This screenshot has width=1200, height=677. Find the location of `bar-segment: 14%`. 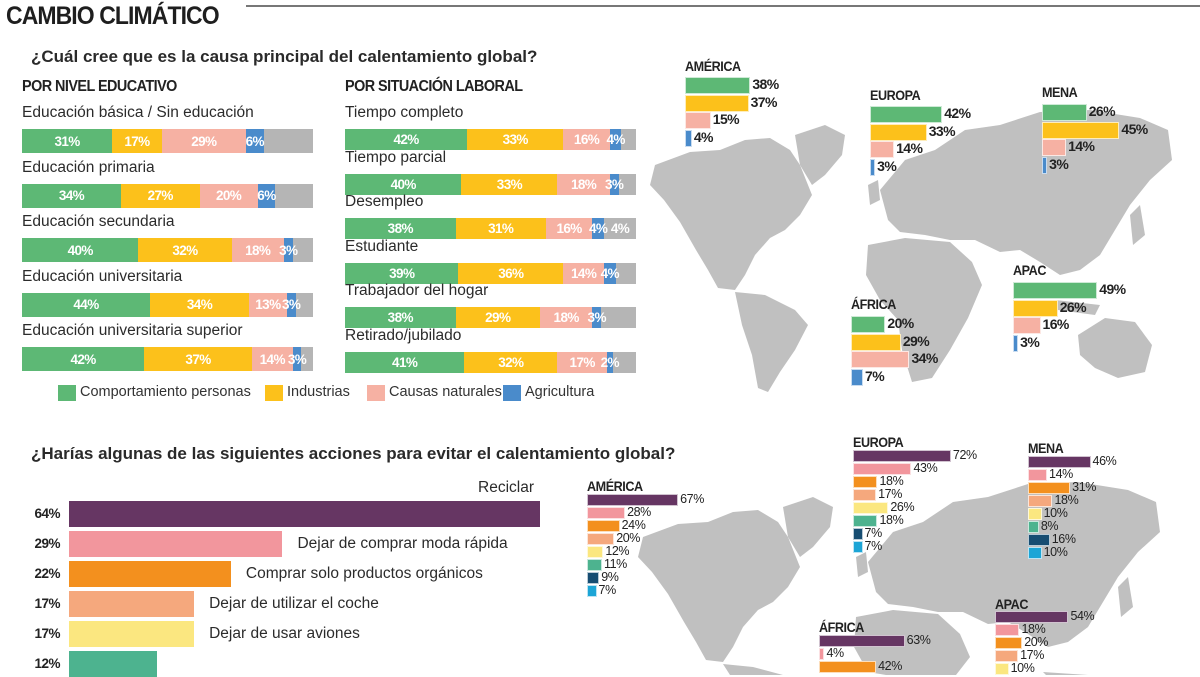

bar-segment: 14% is located at coordinates (272, 359).